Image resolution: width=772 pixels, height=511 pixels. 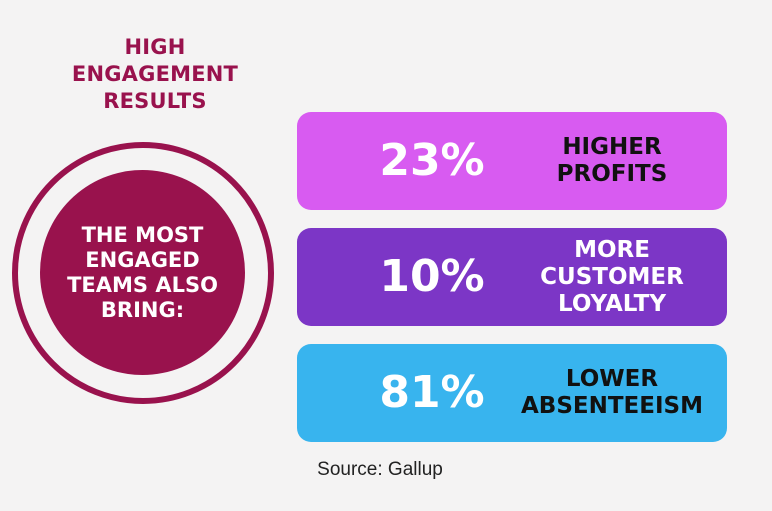 I want to click on circle-line-3: TEAMS ALSO, so click(x=142, y=284).